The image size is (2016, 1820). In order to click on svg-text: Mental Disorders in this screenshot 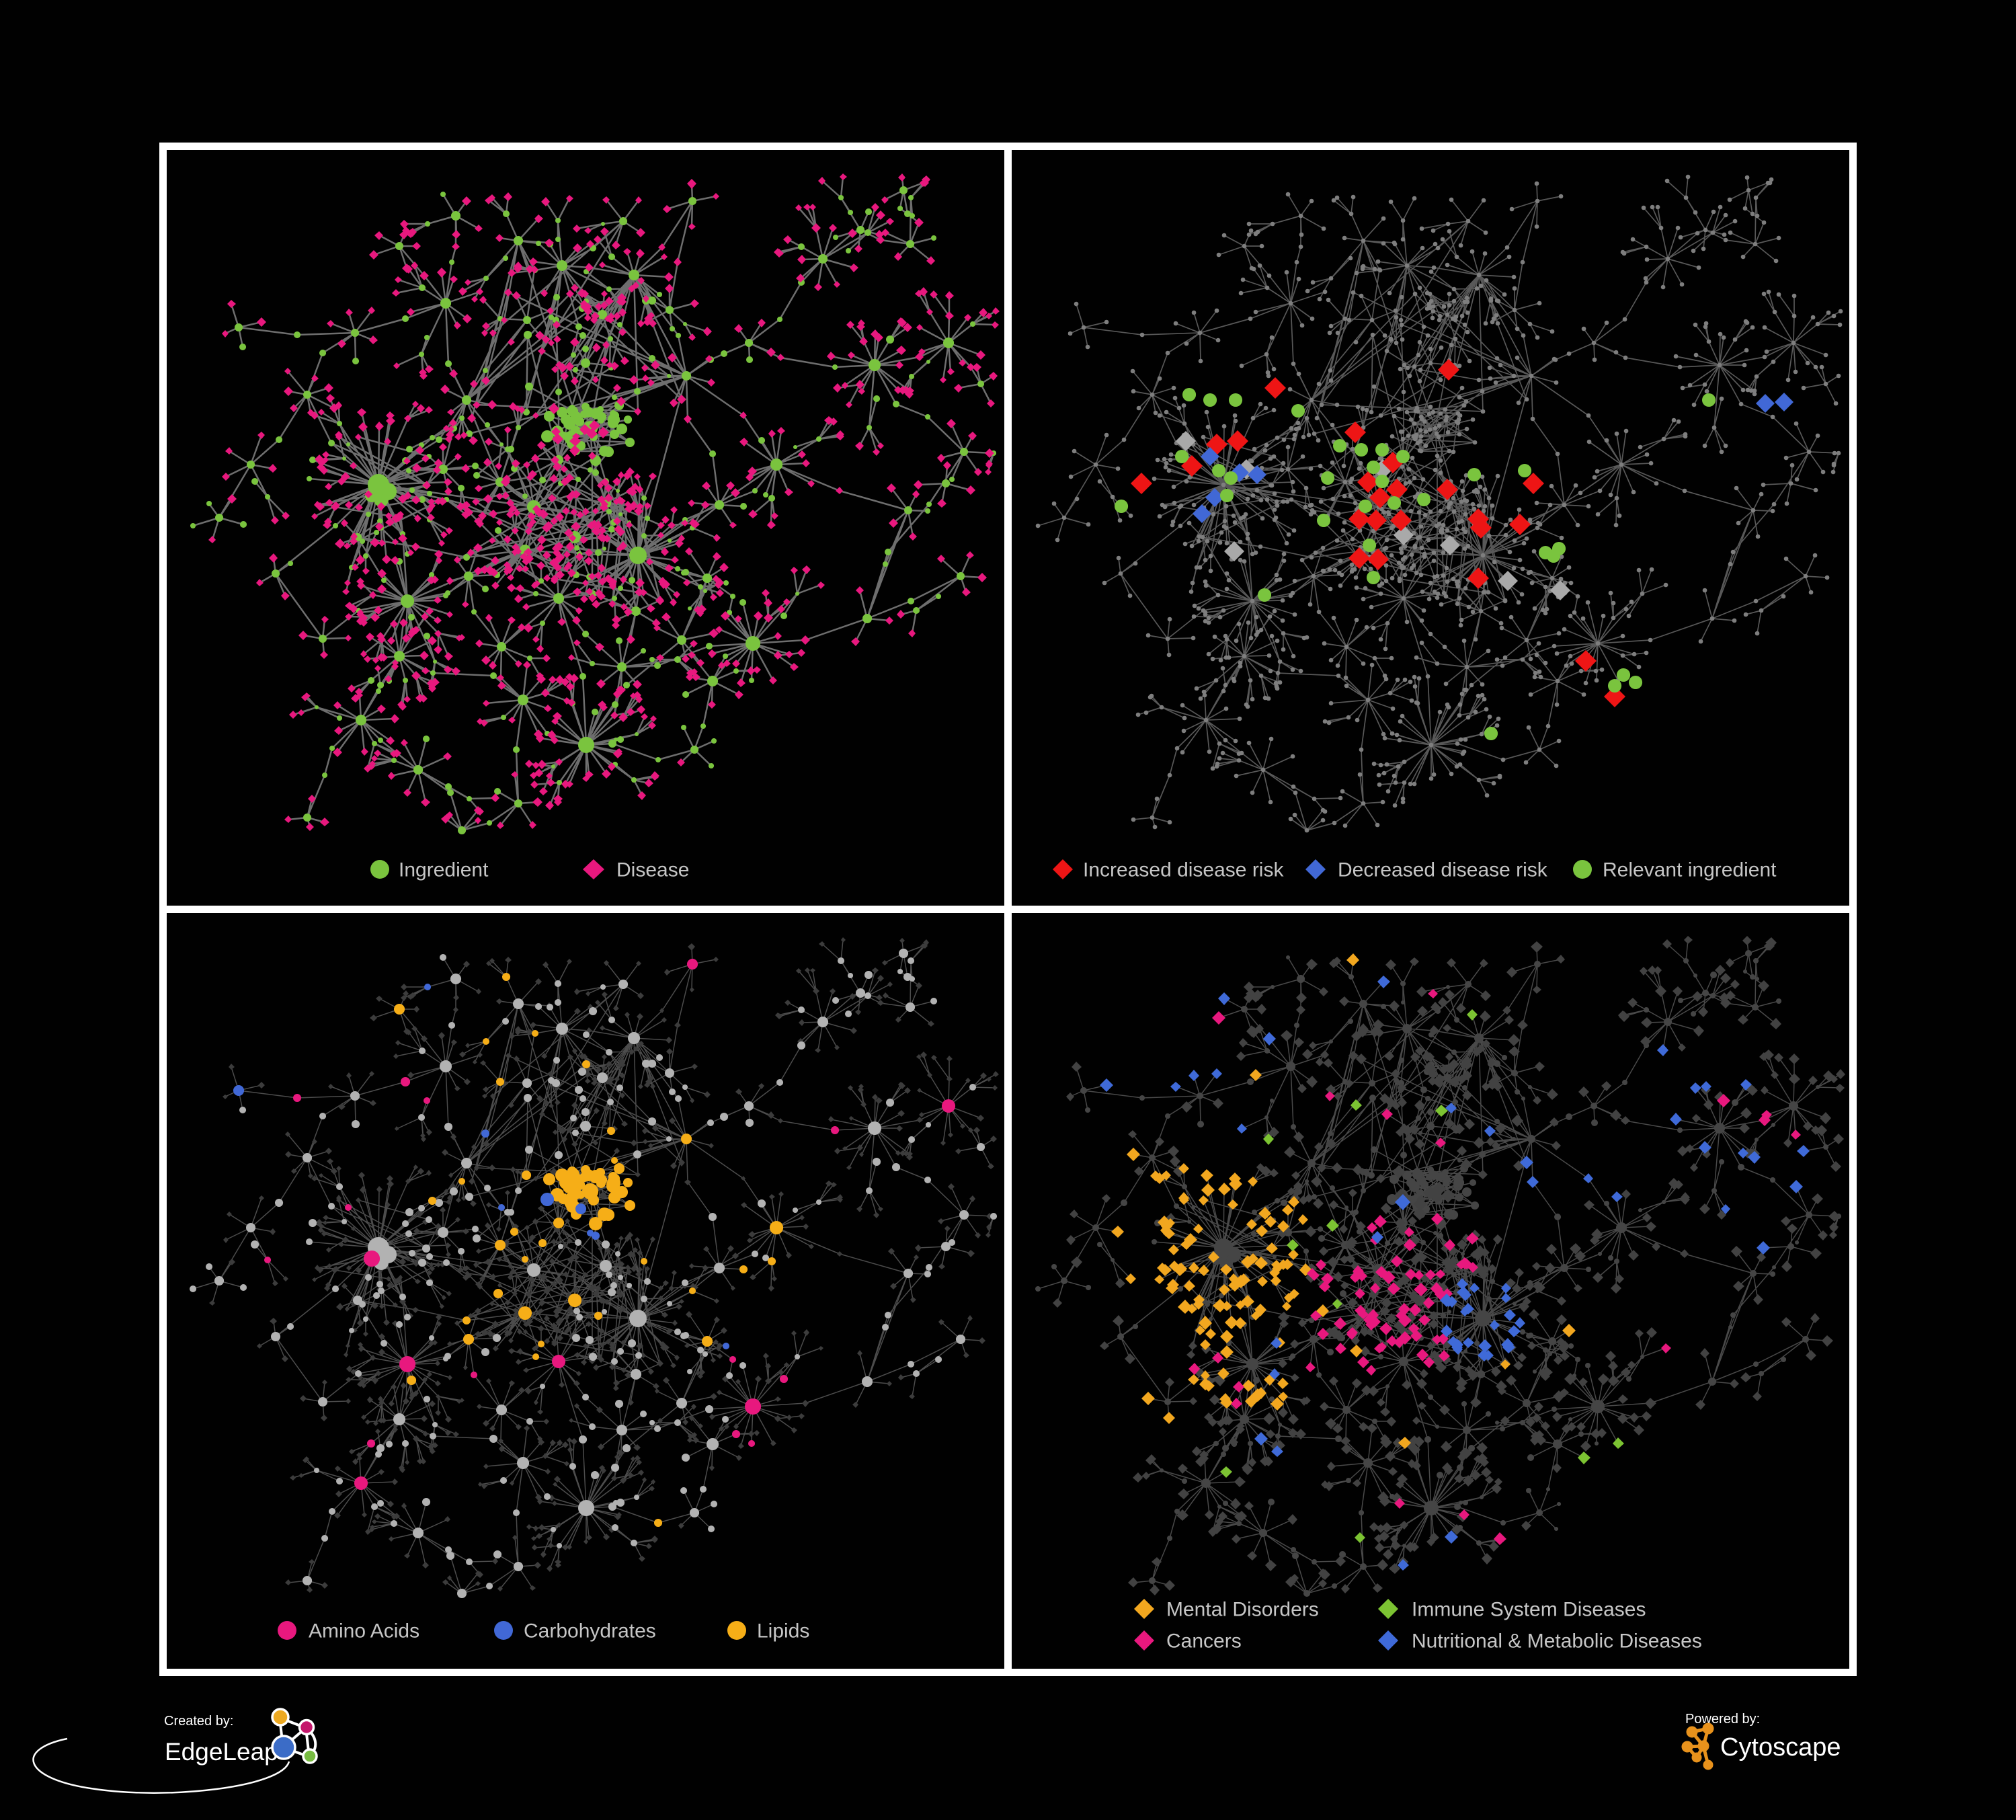, I will do `click(1242, 1610)`.